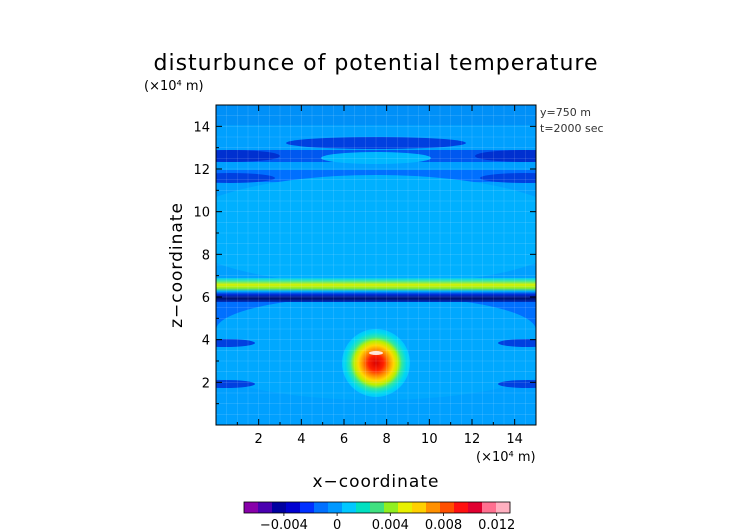  What do you see at coordinates (517, 343) in the screenshot?
I see `cold-region-right-lower` at bounding box center [517, 343].